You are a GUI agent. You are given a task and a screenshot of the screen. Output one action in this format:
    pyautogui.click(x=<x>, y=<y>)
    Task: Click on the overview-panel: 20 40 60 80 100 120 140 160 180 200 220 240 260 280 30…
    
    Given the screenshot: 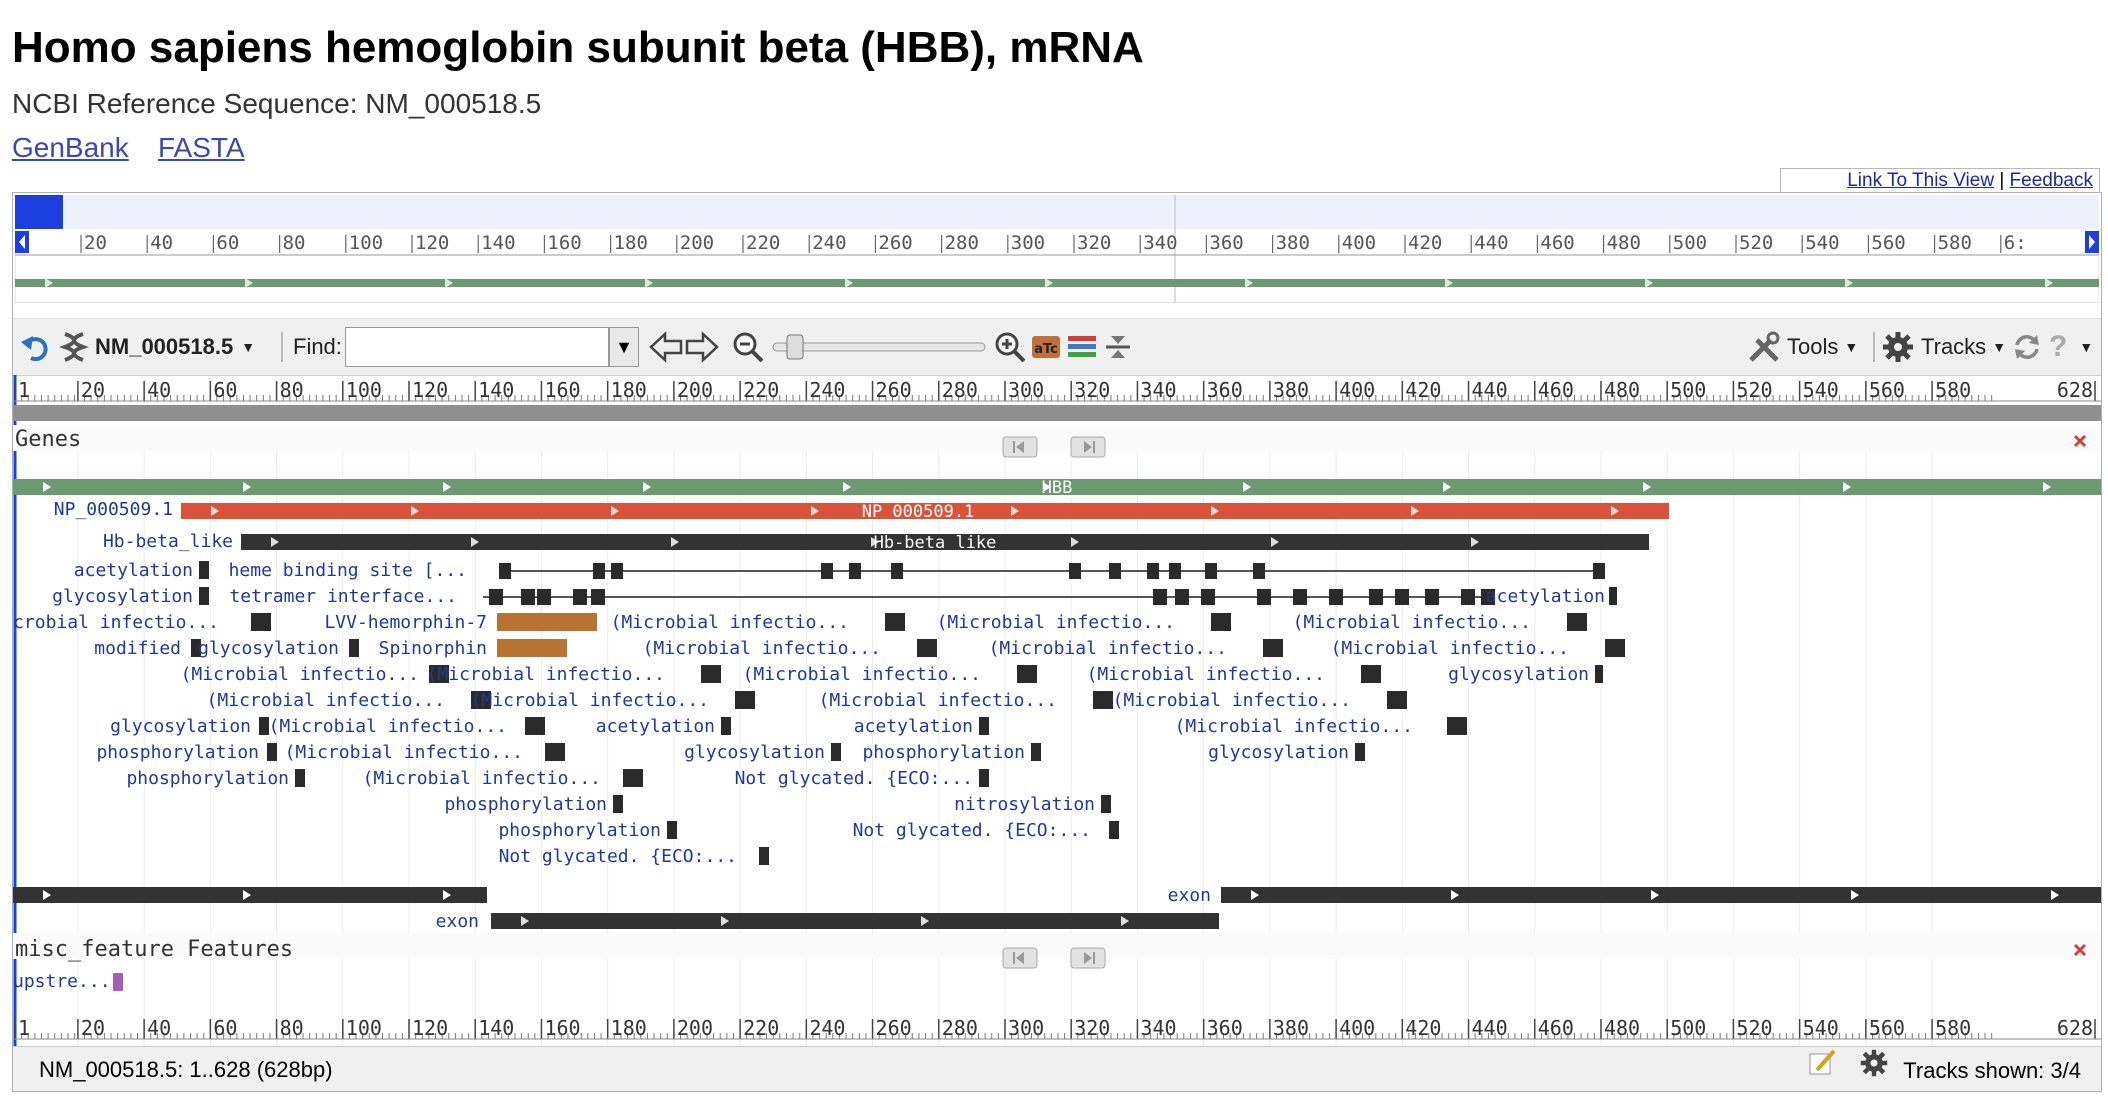 What is the action you would take?
    pyautogui.click(x=1057, y=249)
    